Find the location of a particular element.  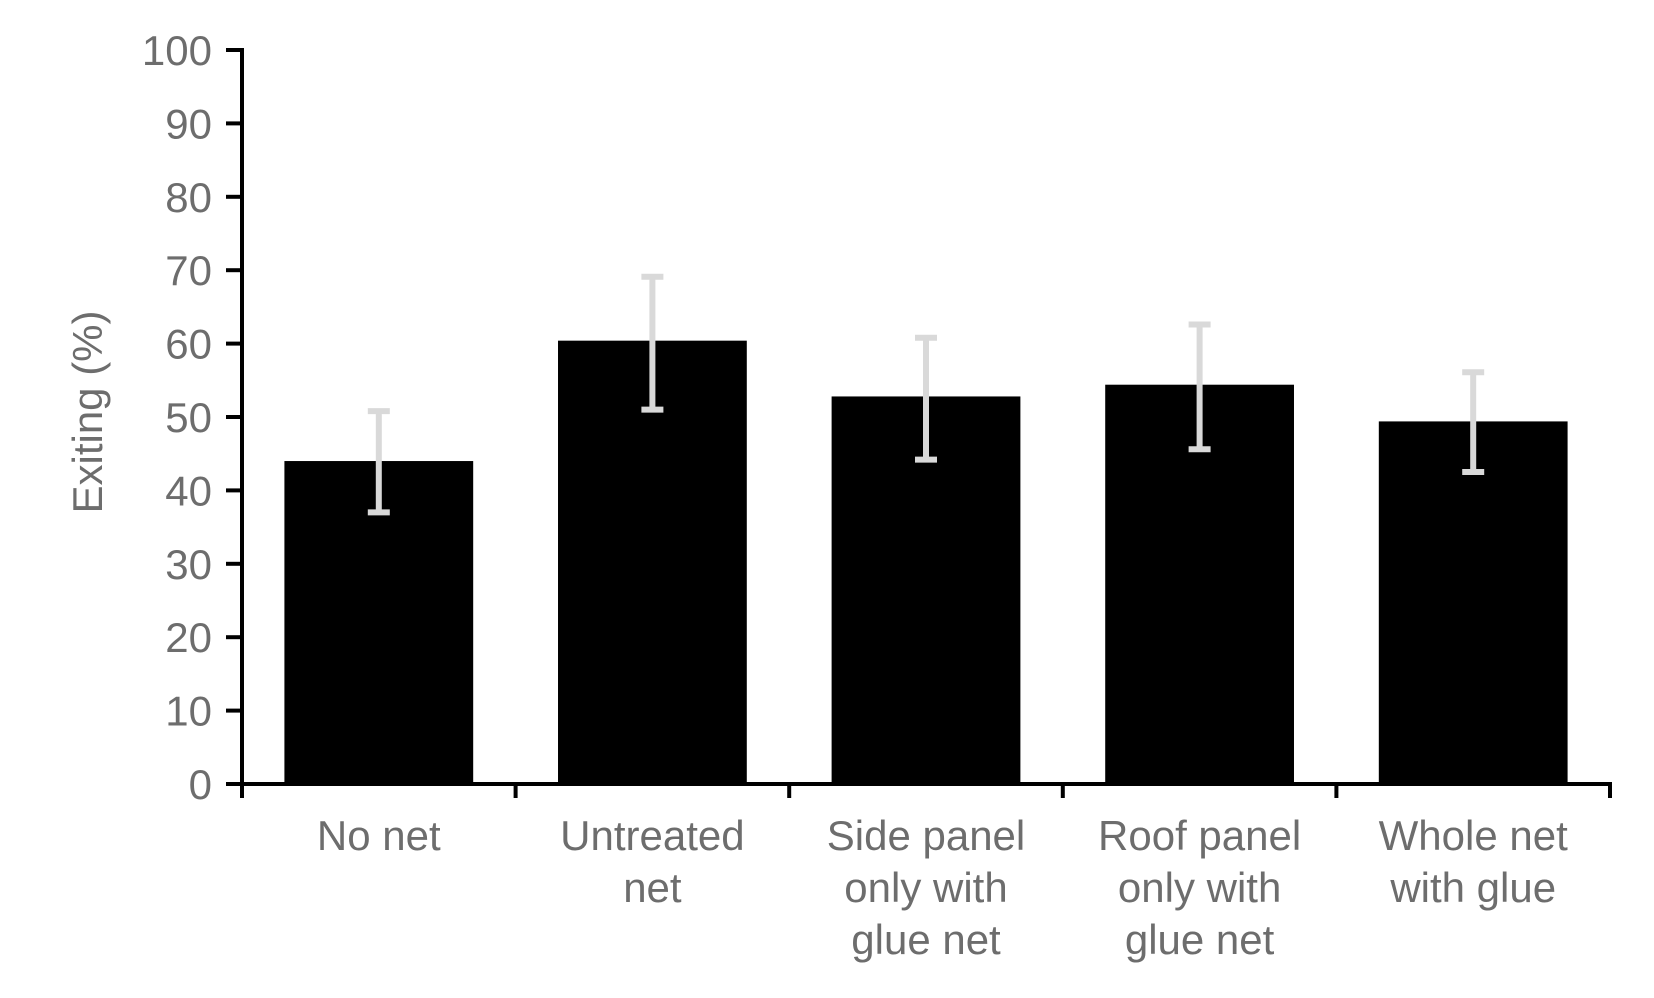

x-tick-label: Untreated is located at coordinates (652, 835).